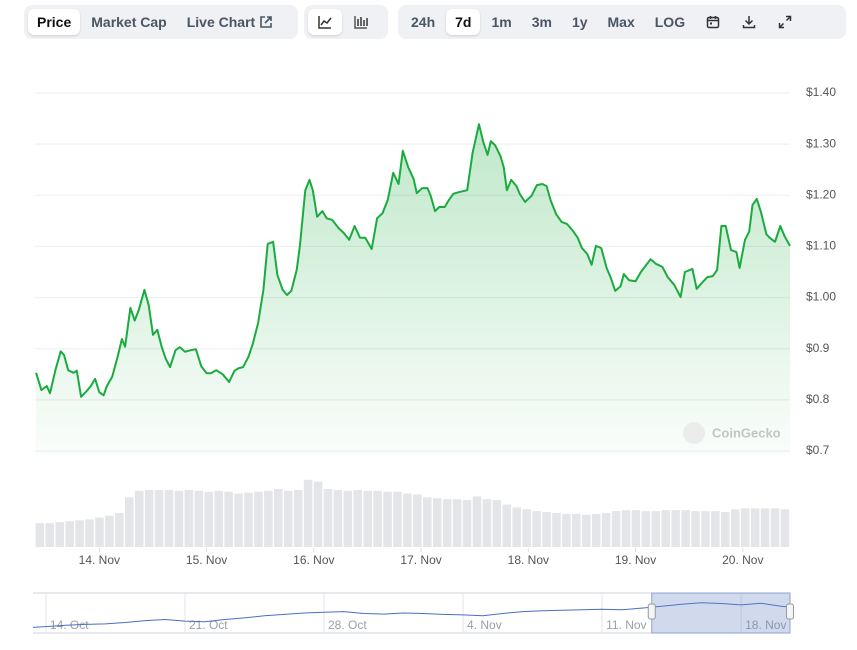  I want to click on range-button: 1m, so click(501, 22).